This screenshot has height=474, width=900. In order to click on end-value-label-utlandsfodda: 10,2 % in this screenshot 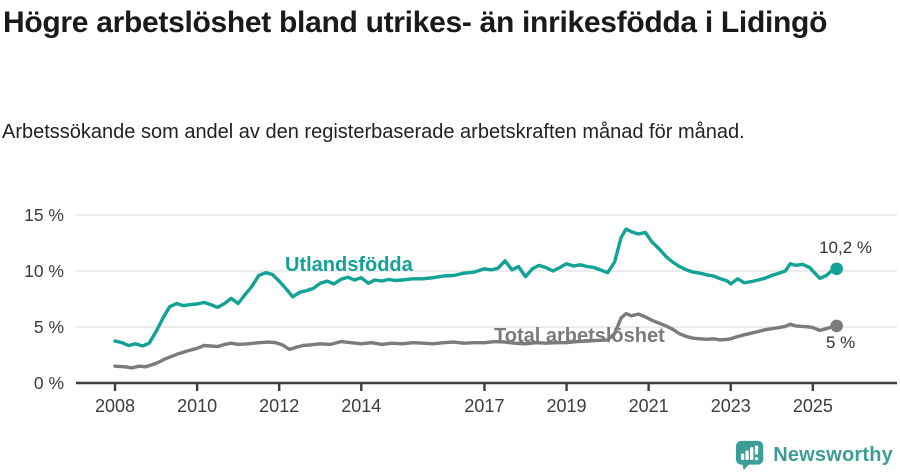, I will do `click(845, 247)`.